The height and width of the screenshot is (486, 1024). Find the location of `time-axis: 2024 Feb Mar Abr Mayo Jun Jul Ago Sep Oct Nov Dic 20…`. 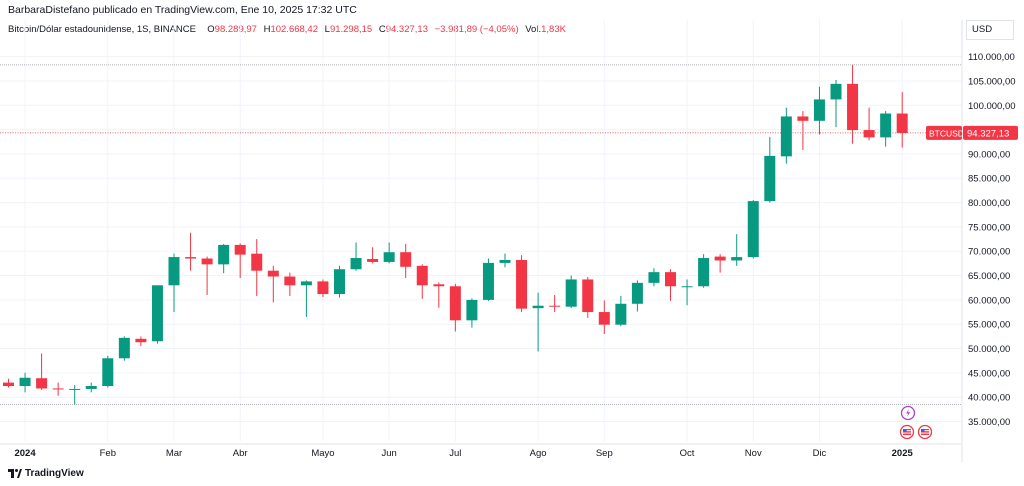

time-axis: 2024 Feb Mar Abr Mayo Jun Jul Ago Sep Oct Nov Dic 20… is located at coordinates (463, 453).